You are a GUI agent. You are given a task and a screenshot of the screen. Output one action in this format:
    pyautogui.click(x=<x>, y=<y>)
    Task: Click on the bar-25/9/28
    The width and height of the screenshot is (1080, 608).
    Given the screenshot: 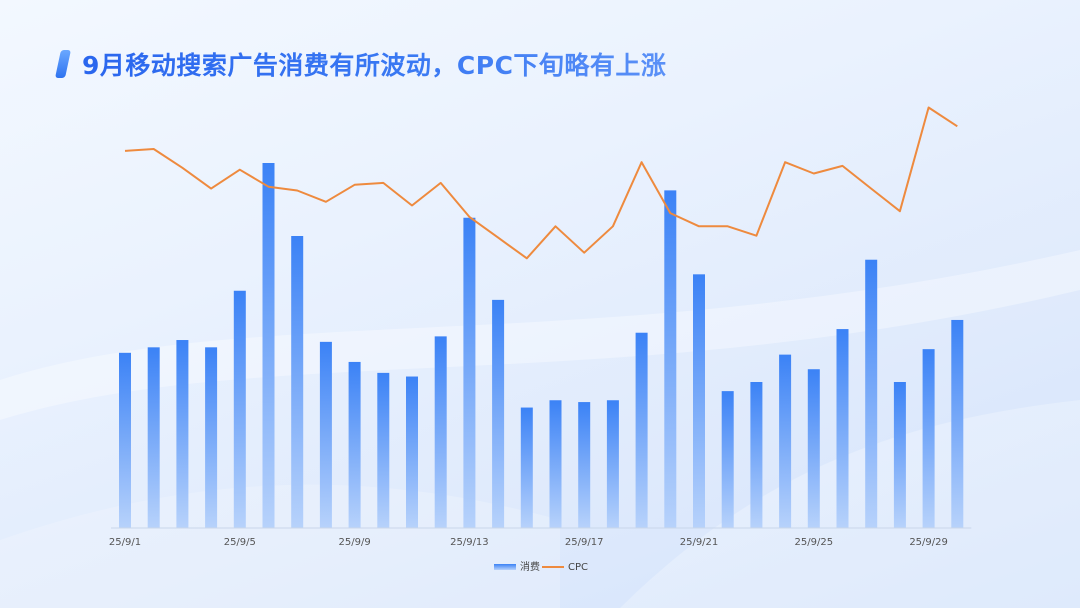 What is the action you would take?
    pyautogui.click(x=899, y=455)
    